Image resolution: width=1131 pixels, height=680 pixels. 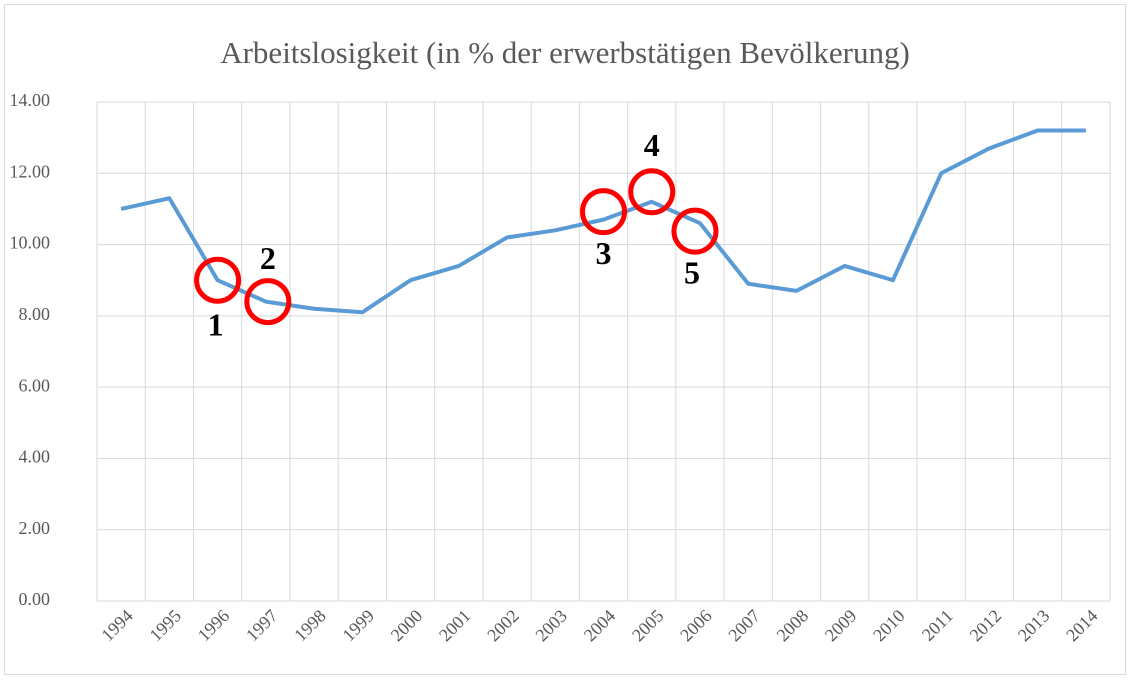 What do you see at coordinates (35, 599) in the screenshot?
I see `y-tick-label: 0.00` at bounding box center [35, 599].